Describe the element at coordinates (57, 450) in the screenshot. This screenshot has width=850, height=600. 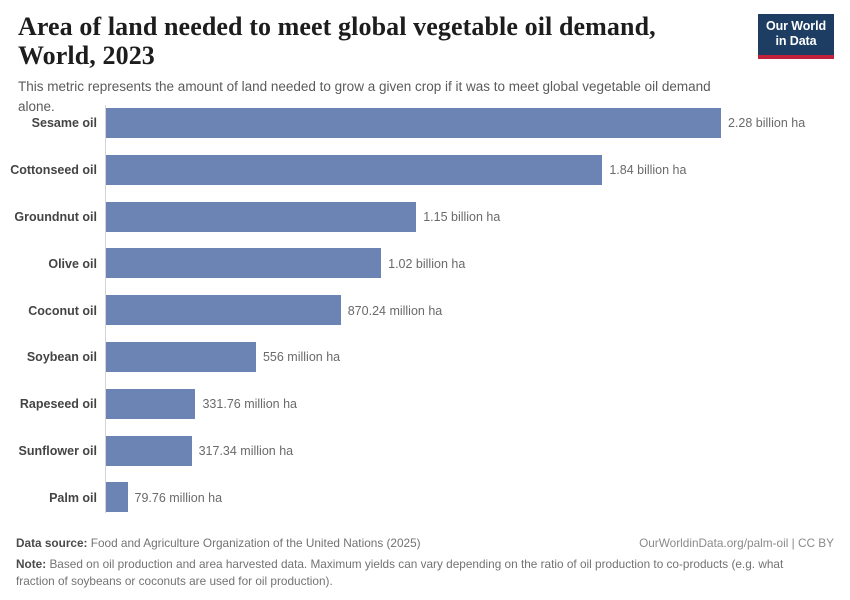
I see `bar-category-label: Sunflower oil` at that location.